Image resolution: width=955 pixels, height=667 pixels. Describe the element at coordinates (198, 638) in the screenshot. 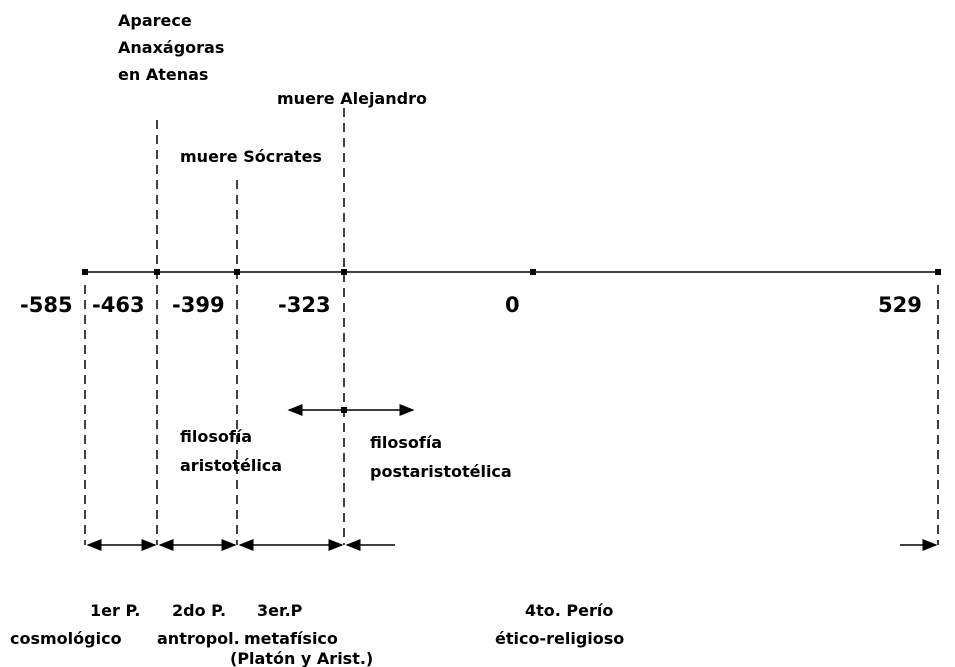

I see `period-label: antropol.` at that location.